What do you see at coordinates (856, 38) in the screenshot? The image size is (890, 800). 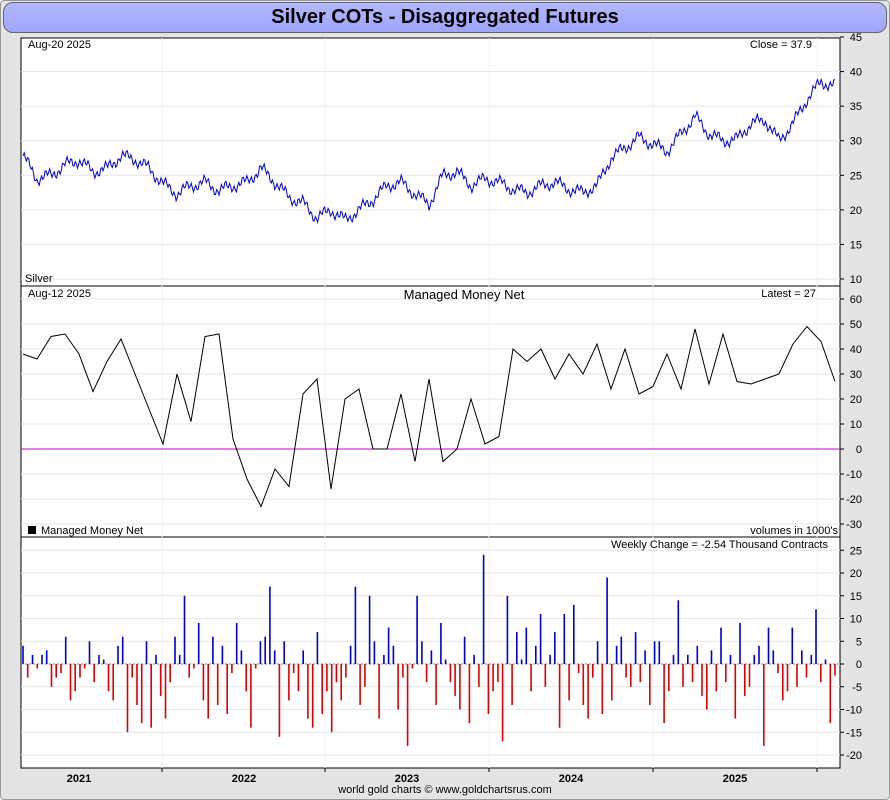 I see `y-tick-label: 45` at bounding box center [856, 38].